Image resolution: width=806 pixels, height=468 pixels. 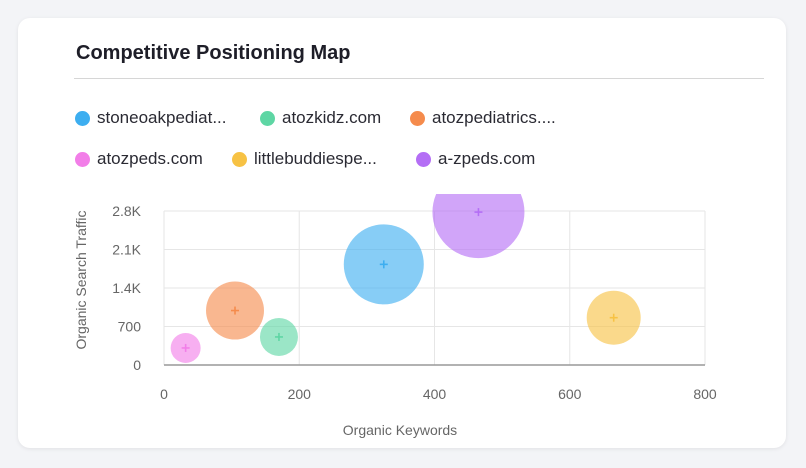 I want to click on y-tick-label: 2.1K, so click(x=126, y=250).